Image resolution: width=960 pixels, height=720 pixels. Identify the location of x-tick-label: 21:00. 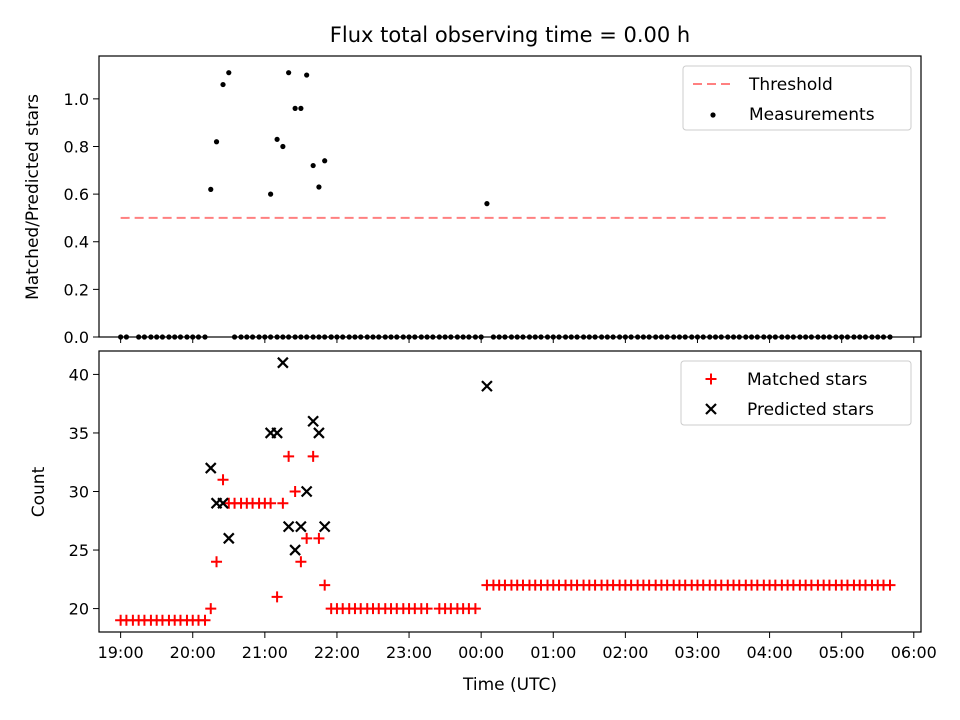
(265, 652).